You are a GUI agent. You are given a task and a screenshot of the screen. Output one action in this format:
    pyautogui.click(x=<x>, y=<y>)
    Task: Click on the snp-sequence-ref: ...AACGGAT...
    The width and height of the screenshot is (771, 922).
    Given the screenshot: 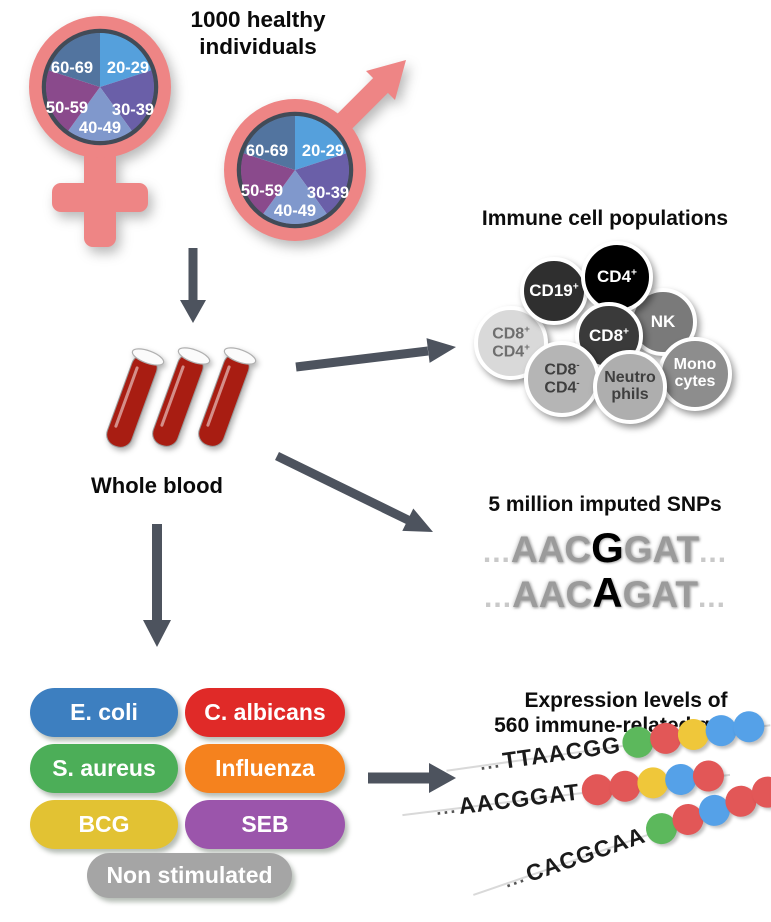 What is the action you would take?
    pyautogui.click(x=605, y=547)
    